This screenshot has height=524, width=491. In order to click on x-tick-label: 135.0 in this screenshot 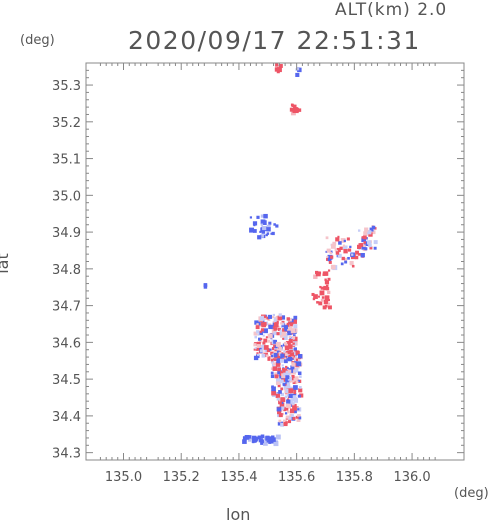, I will do `click(123, 477)`.